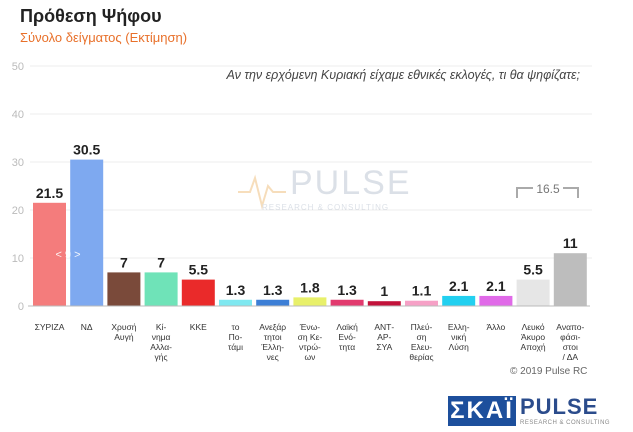 Image resolution: width=633 pixels, height=432 pixels. Describe the element at coordinates (104, 37) in the screenshot. I see `page-subtitle: Σύνολο δείγματος (Εκτίμηση)` at that location.